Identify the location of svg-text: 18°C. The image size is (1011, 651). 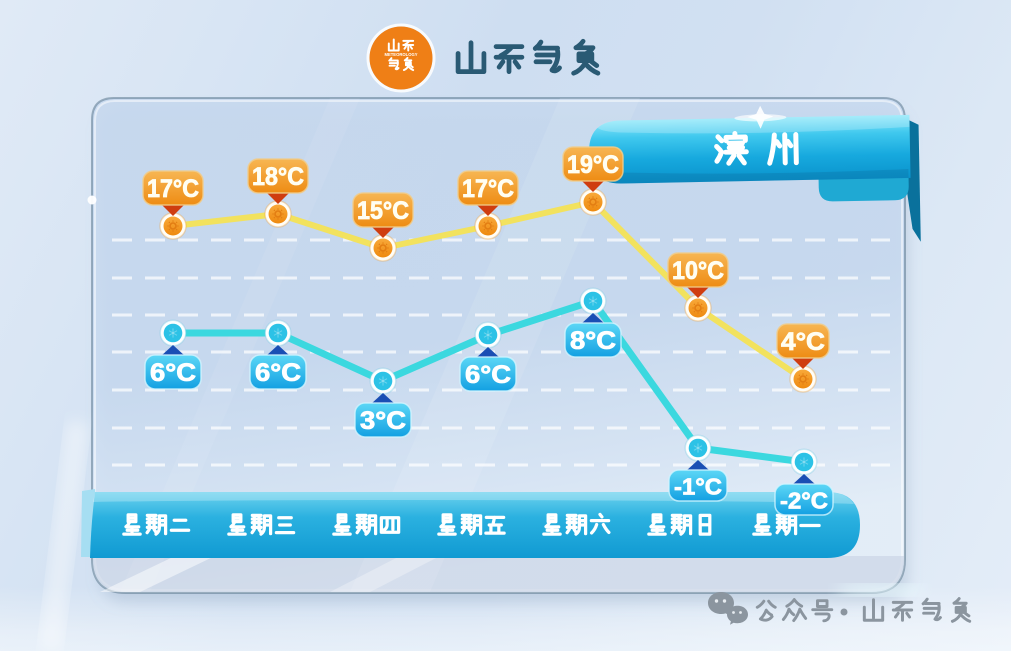
(278, 177).